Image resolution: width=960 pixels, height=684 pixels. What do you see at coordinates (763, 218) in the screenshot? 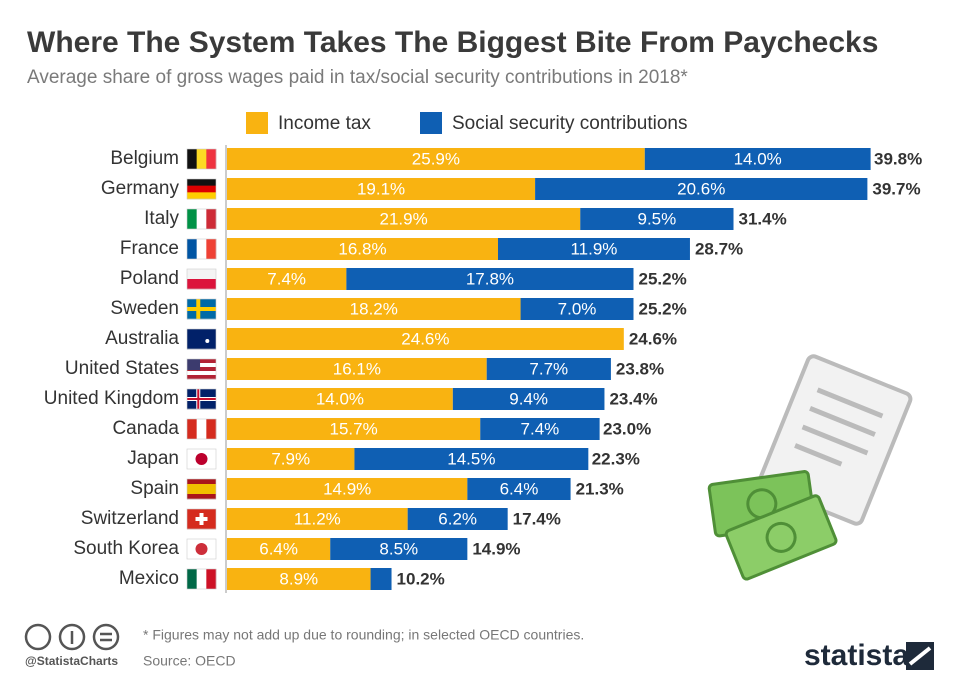
I see `total-label: 31.4%` at bounding box center [763, 218].